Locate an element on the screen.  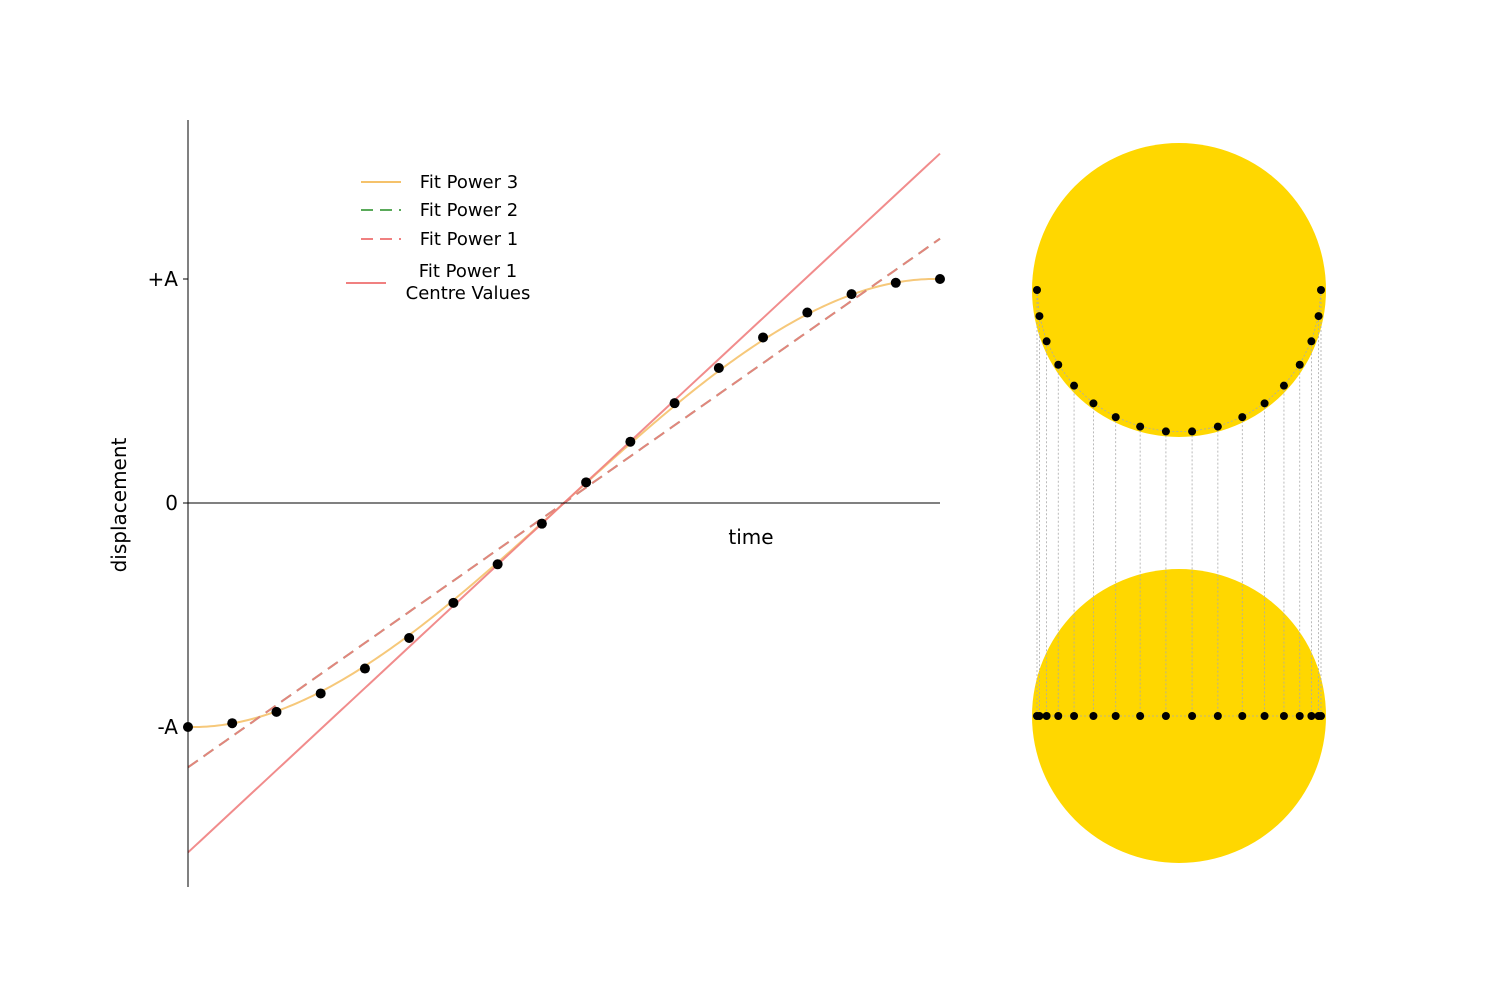
y-ticks-layer: +A 0 -A is located at coordinates (168, 503).